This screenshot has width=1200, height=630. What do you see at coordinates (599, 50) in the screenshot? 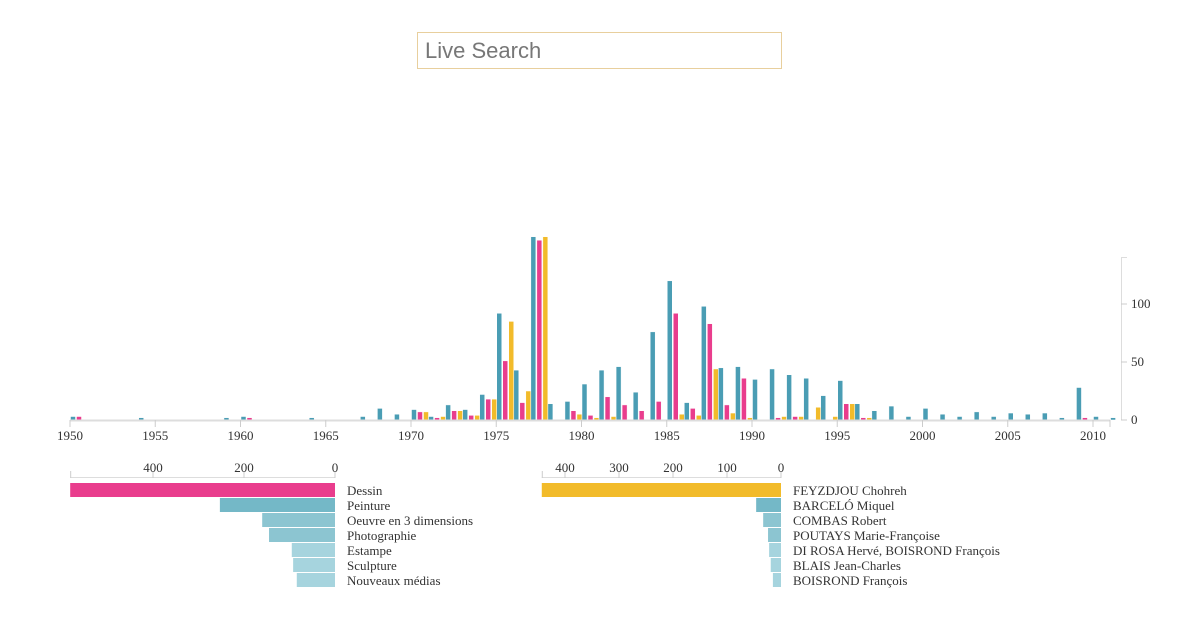
I see `live-search-input` at bounding box center [599, 50].